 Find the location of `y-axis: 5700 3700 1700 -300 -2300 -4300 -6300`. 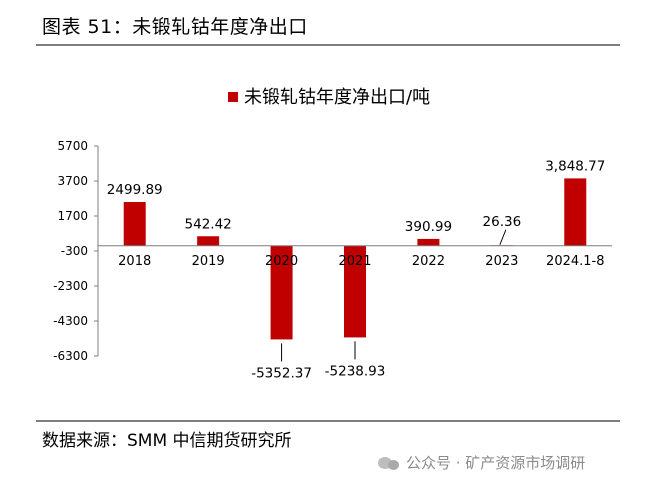

y-axis: 5700 3700 1700 -300 -2300 -4300 -6300 is located at coordinates (76, 251).